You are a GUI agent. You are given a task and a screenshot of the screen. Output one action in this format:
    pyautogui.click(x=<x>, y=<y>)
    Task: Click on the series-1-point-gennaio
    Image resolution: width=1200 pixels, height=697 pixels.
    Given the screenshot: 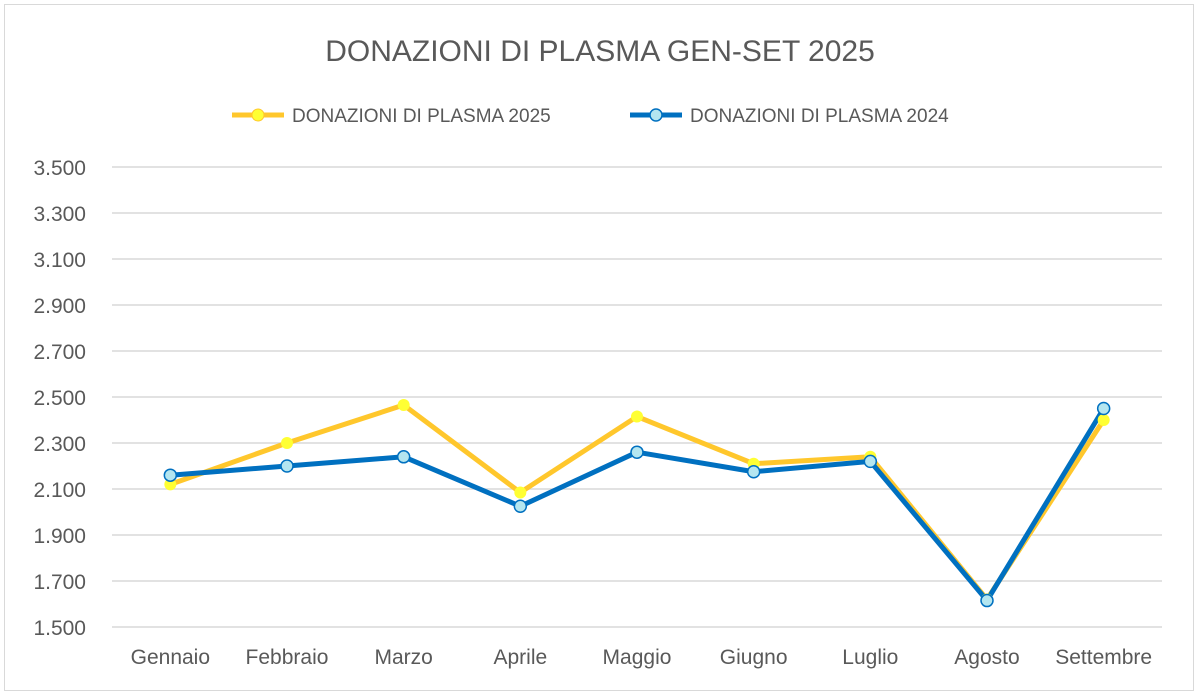 What is the action you would take?
    pyautogui.click(x=170, y=475)
    